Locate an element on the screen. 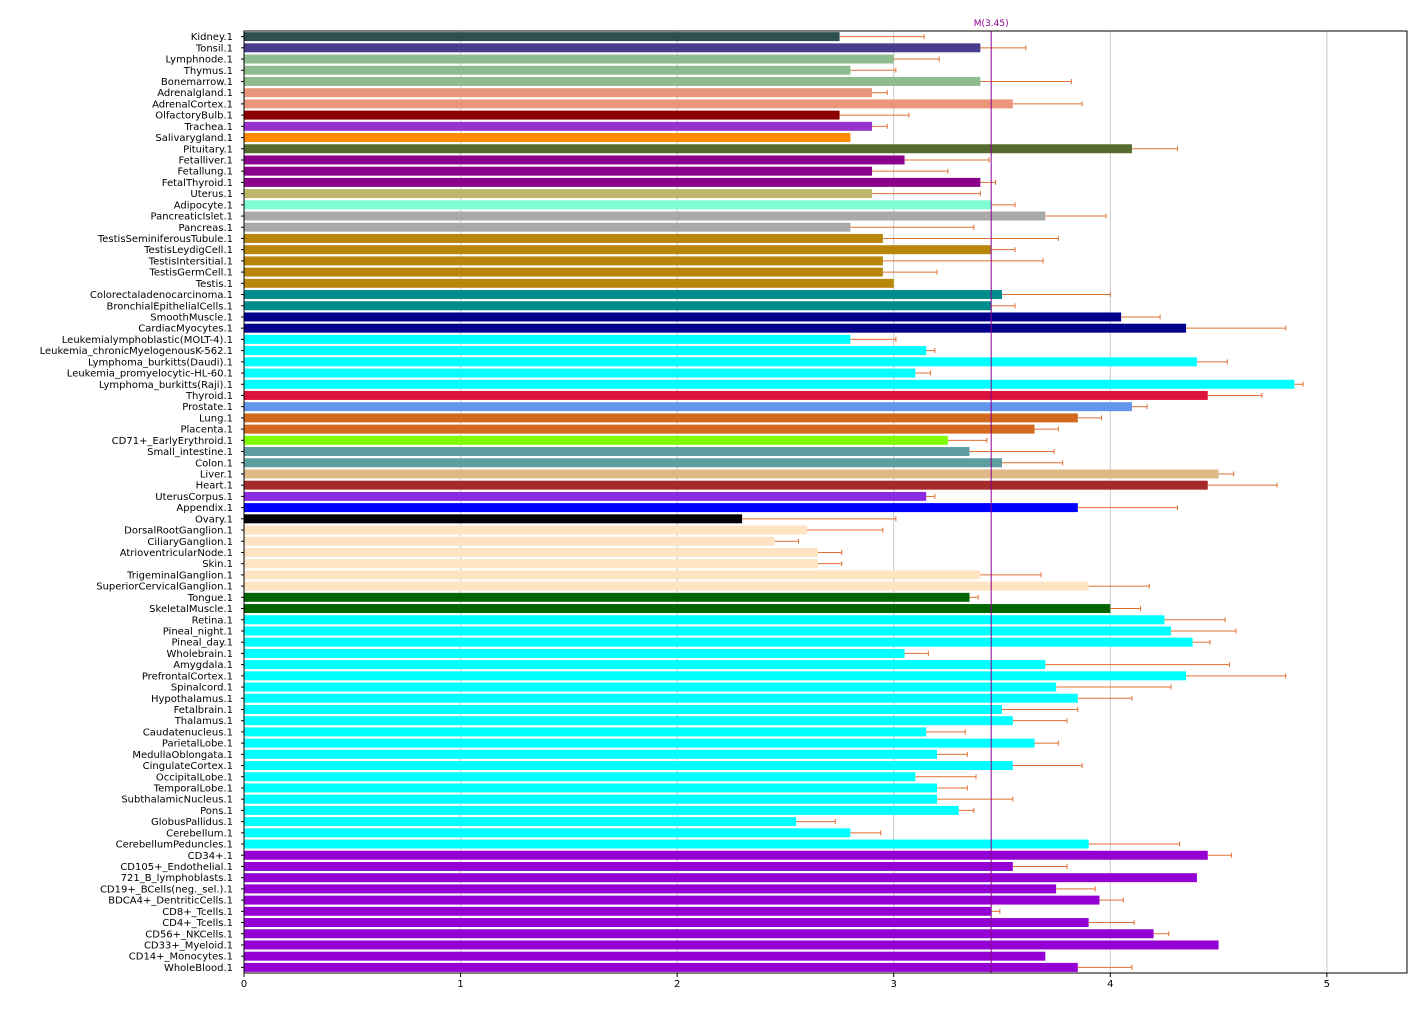  y-tick-label: Small_intestine.1 is located at coordinates (190, 452).